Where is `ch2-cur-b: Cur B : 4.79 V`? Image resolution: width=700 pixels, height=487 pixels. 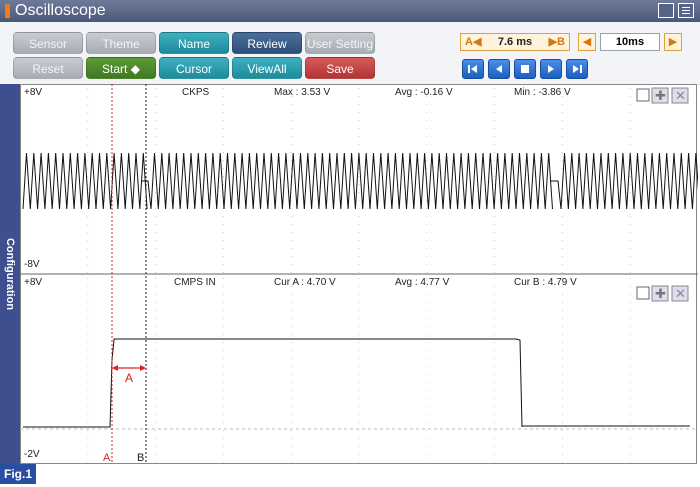
ch2-cur-b: Cur B : 4.79 V is located at coordinates (545, 282).